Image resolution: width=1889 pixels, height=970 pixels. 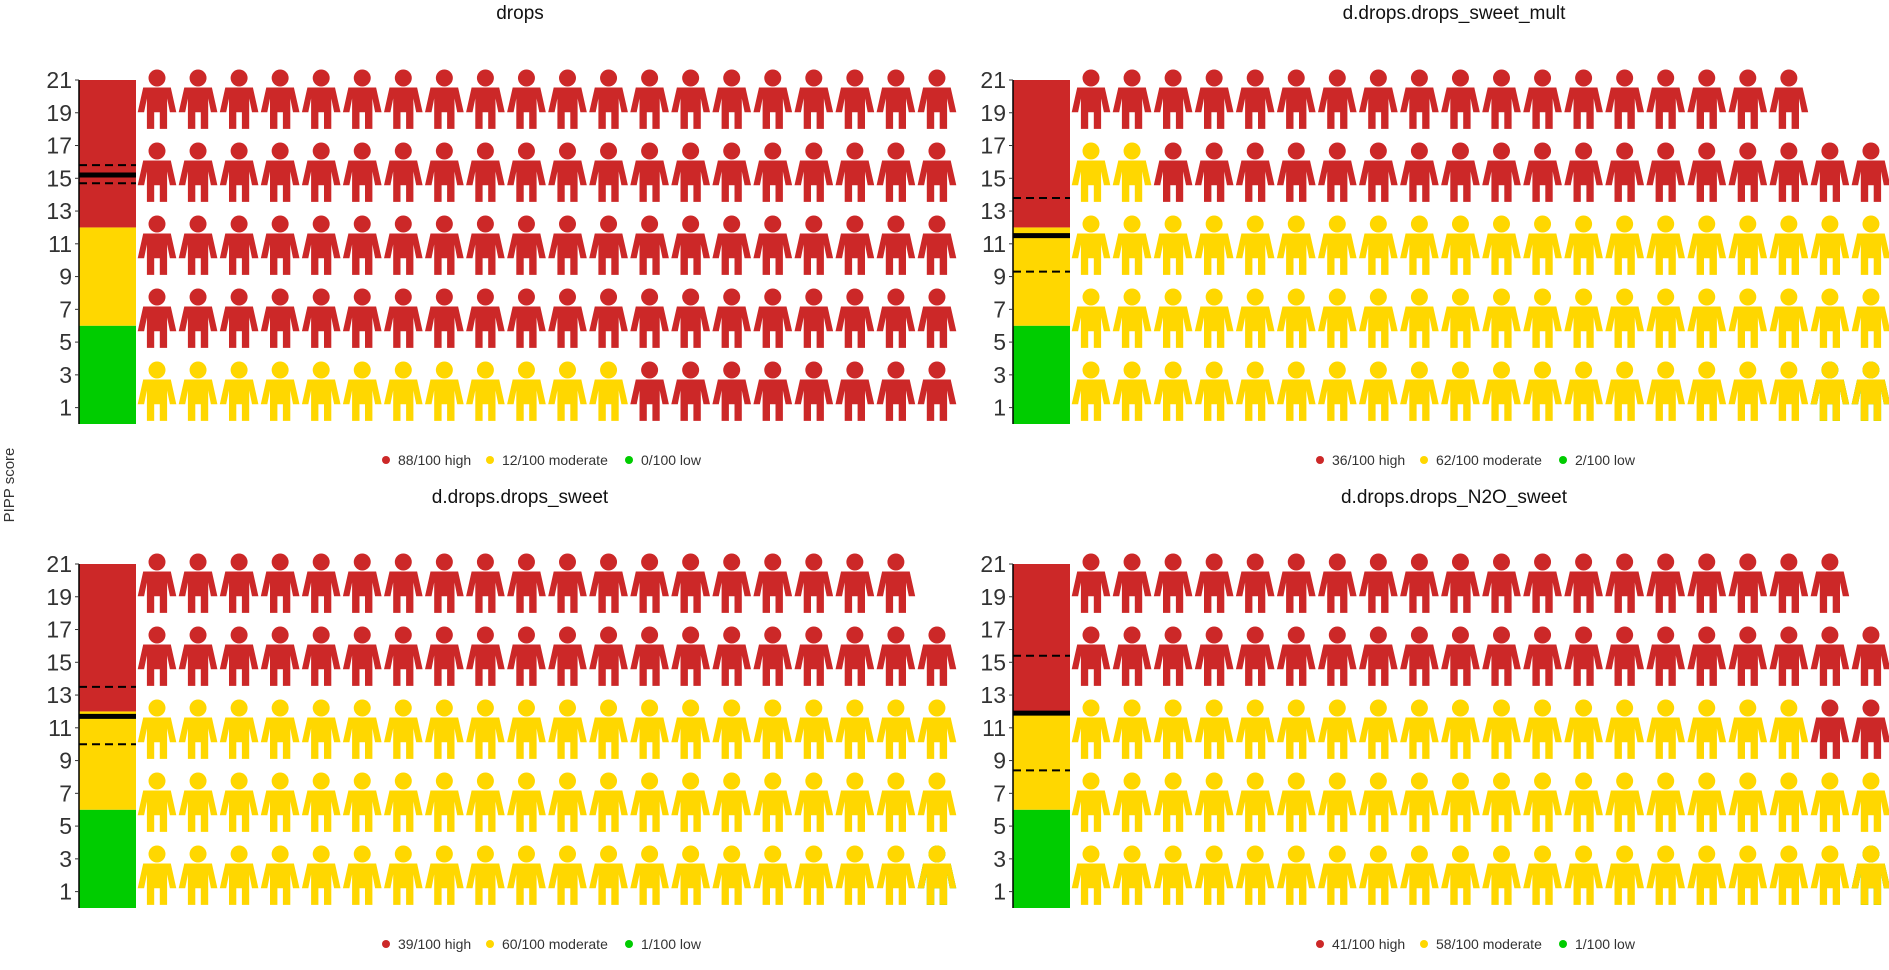 I want to click on legend: 88/100 high 12/100 moderate 0/100 low, so click(x=542, y=460).